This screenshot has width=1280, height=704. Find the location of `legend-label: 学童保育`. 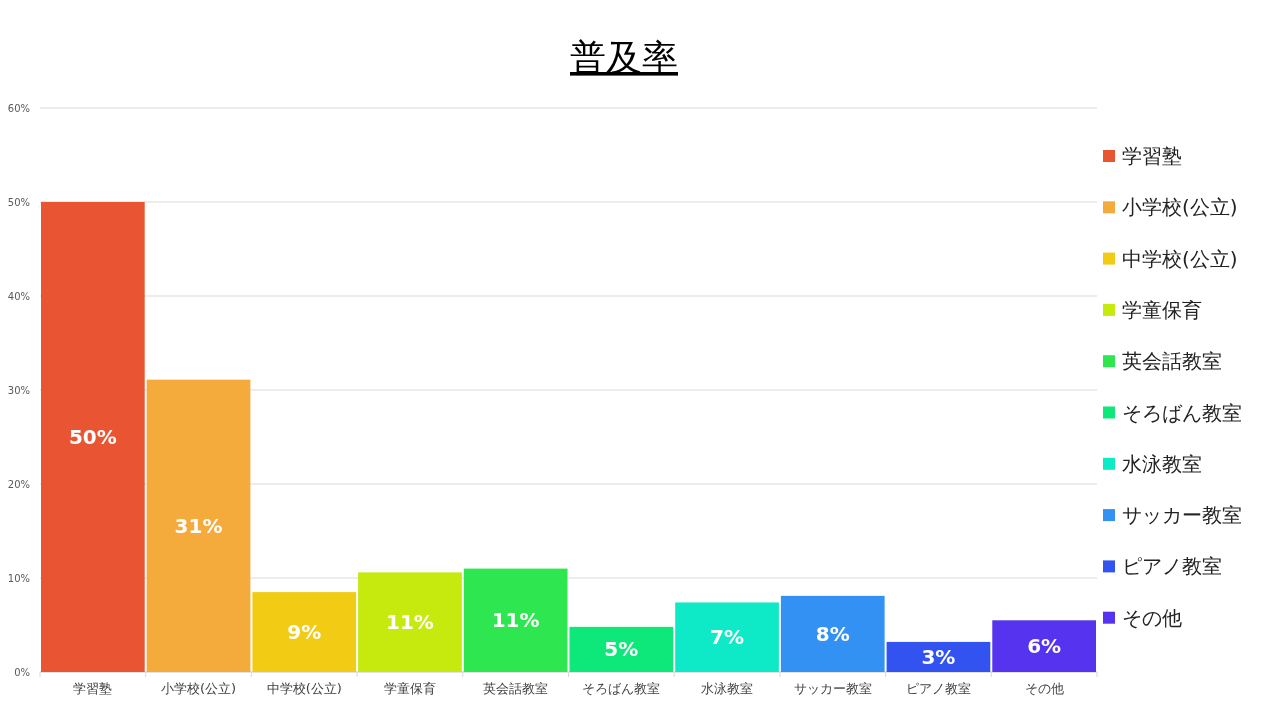

legend-label: 学童保育 is located at coordinates (1162, 309).